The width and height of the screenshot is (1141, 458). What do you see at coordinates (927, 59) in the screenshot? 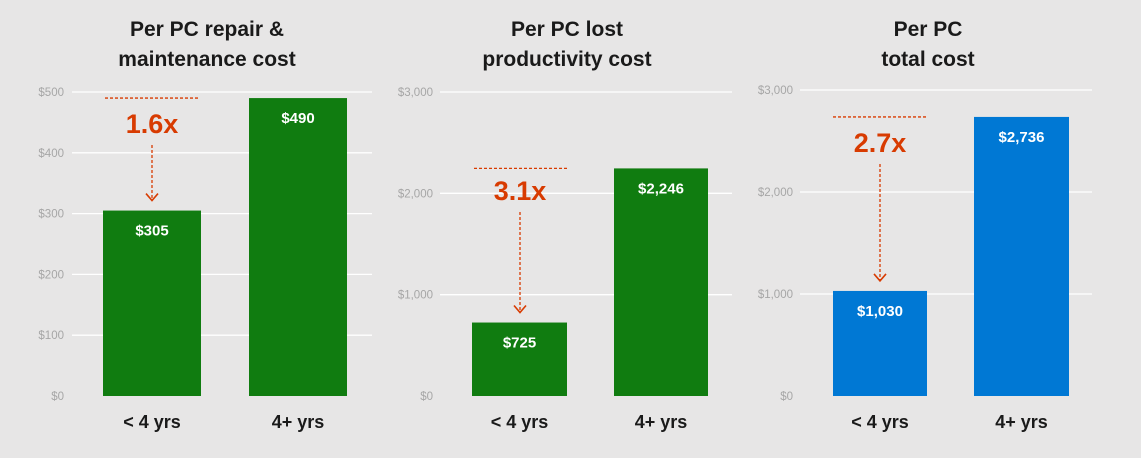
I see `chart-title-line: total cost` at bounding box center [927, 59].